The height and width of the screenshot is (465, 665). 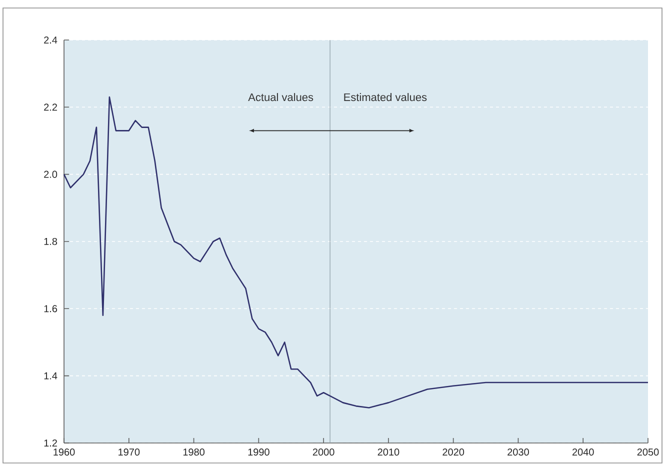 What do you see at coordinates (51, 242) in the screenshot?
I see `y-tick-label: 1.8` at bounding box center [51, 242].